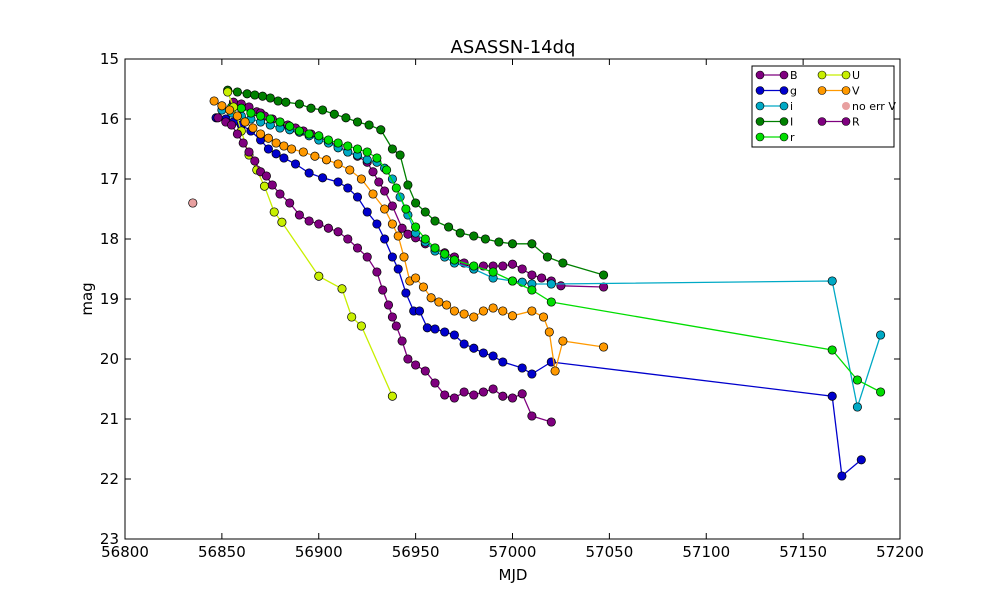  I want to click on data-point: R: 56940, 19.45, so click(396, 326).